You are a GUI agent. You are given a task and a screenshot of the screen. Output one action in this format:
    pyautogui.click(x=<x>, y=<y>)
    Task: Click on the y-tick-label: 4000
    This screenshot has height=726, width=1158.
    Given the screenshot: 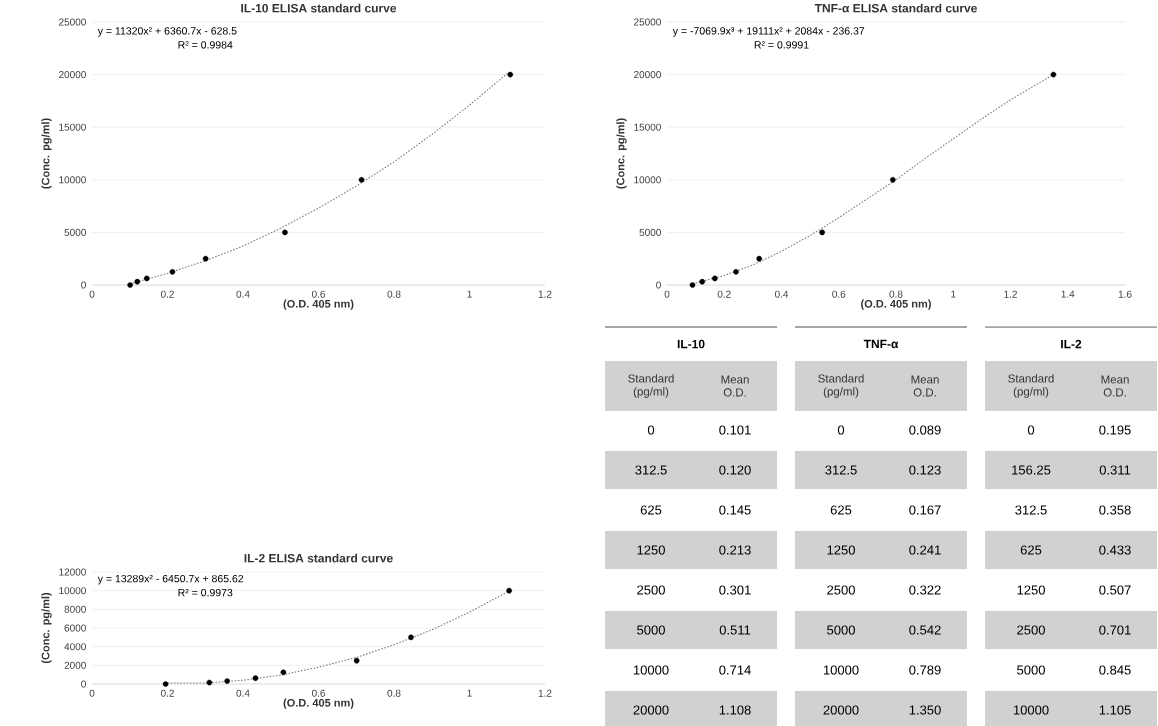 What is the action you would take?
    pyautogui.click(x=75, y=647)
    